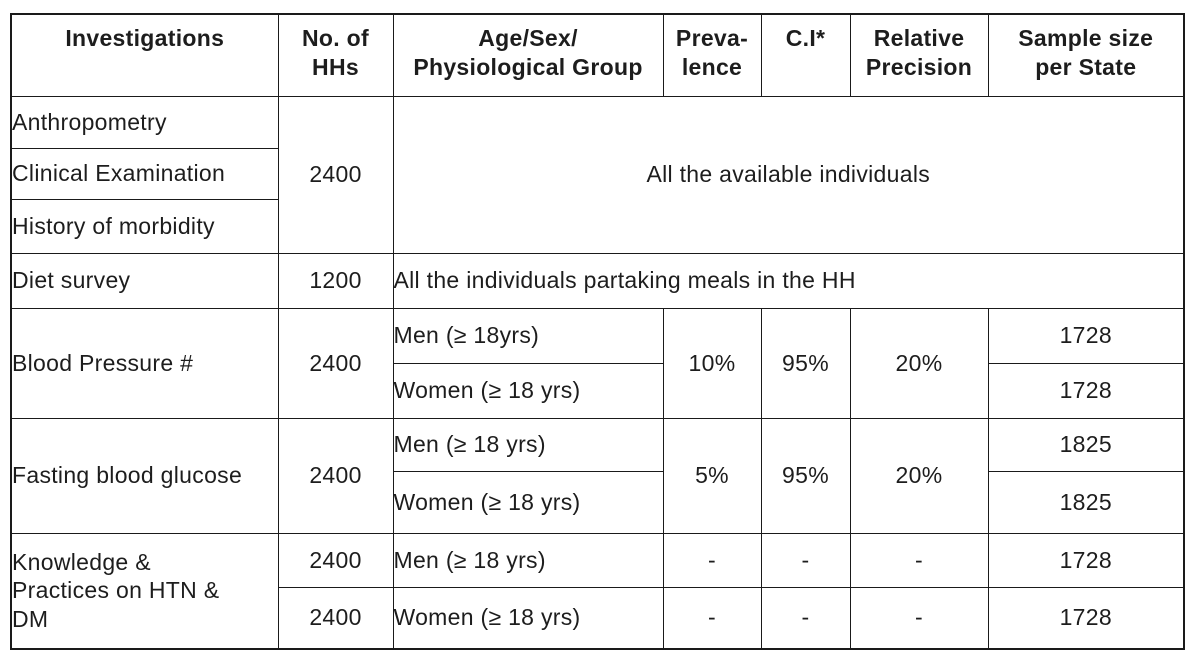 This screenshot has width=1193, height=665. Describe the element at coordinates (1086, 502) in the screenshot. I see `cell-fbg-sample-women: 1825` at that location.